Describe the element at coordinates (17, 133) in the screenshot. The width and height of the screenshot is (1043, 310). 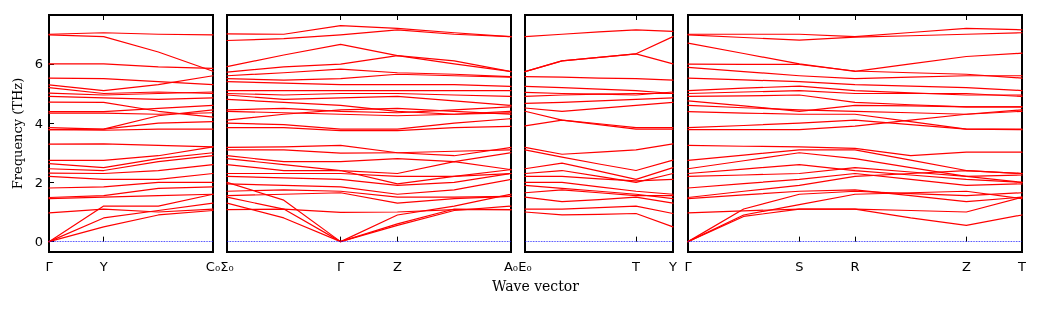
I see `y-axis-title: Frequency (THz)` at that location.